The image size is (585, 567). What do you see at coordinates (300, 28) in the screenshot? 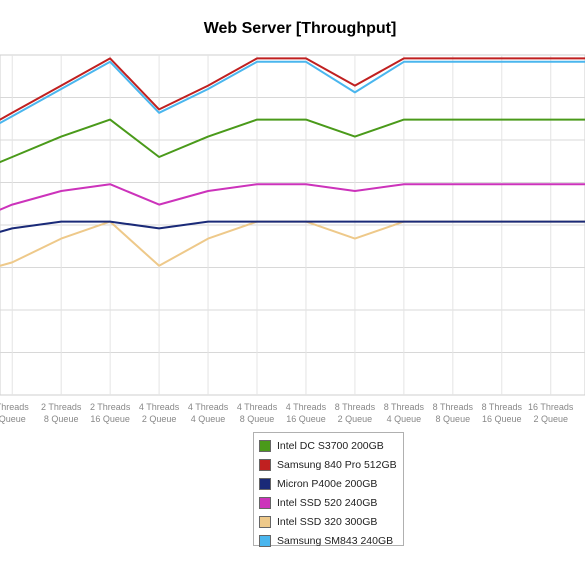
I see `chart-title: Web Server [Throughput]` at bounding box center [300, 28].